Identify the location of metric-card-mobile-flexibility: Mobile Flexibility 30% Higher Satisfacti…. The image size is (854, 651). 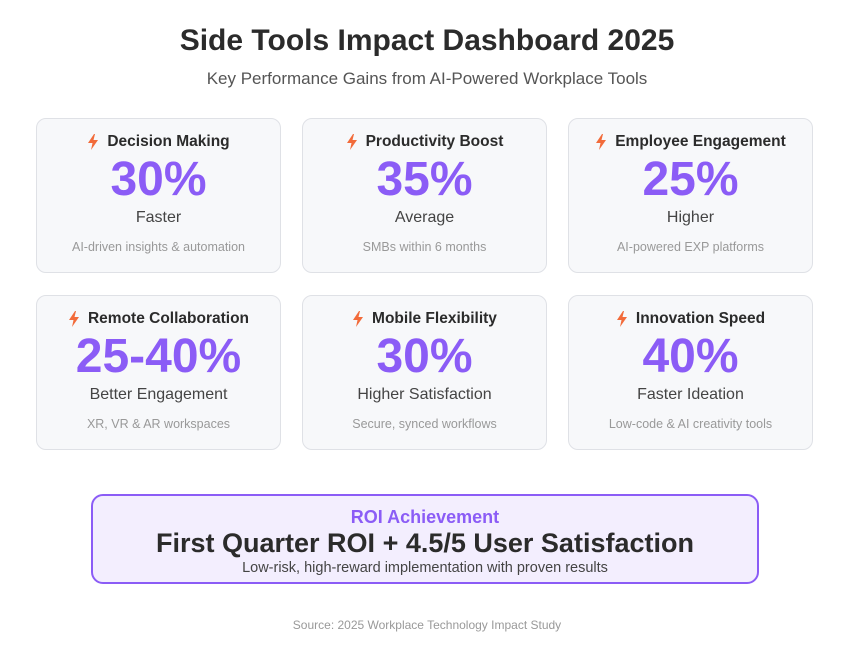
(424, 372).